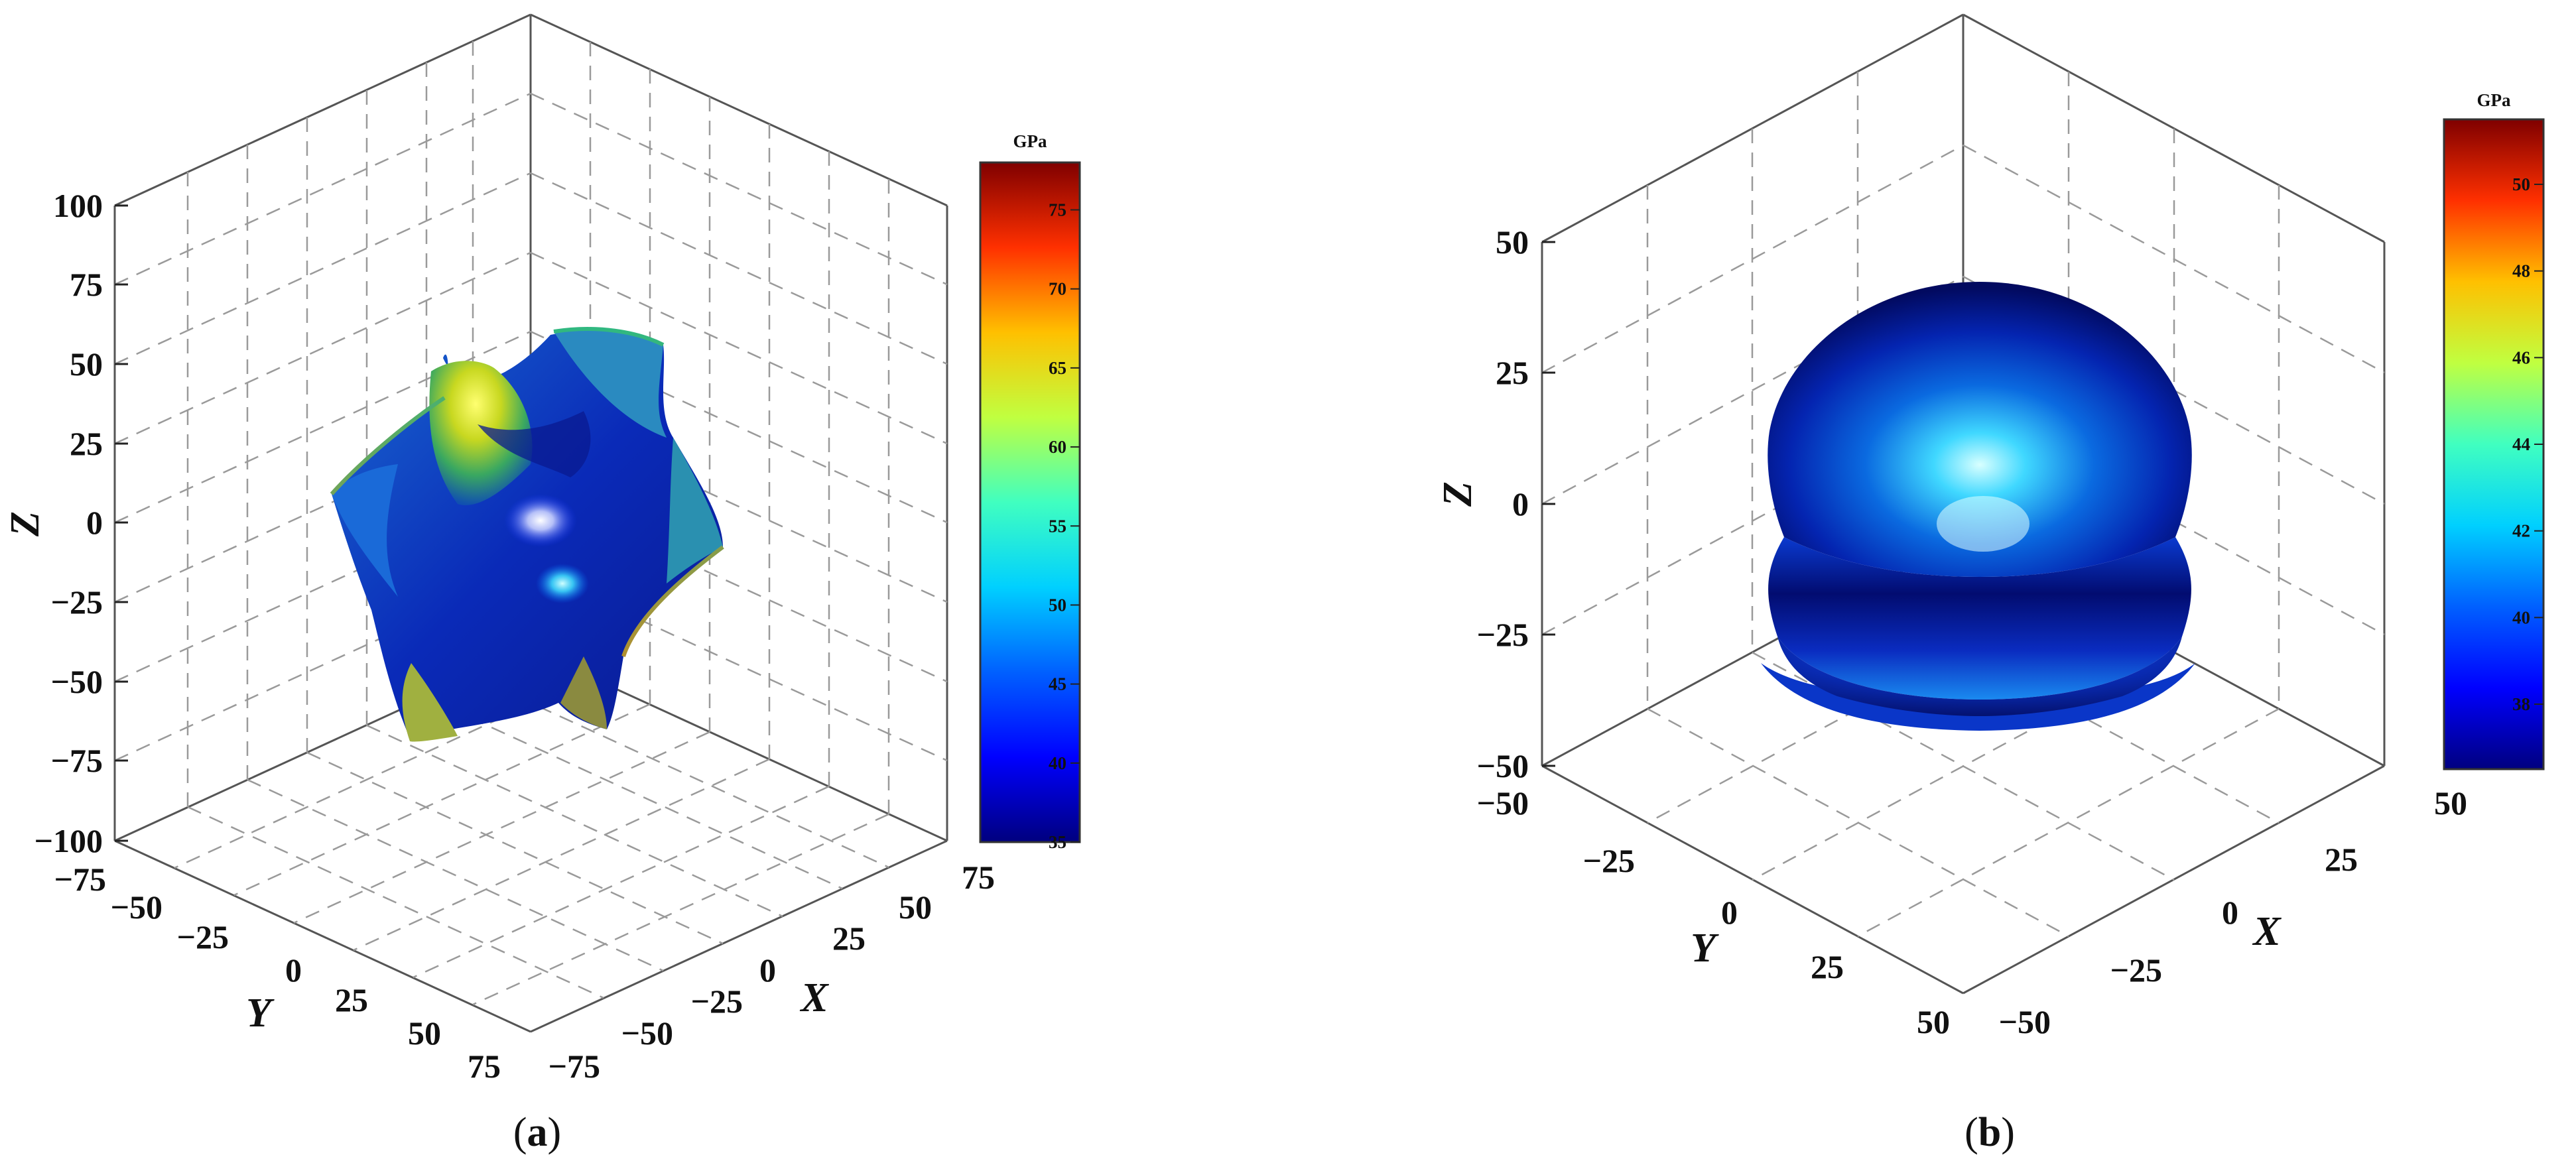 The height and width of the screenshot is (1165, 2576). I want to click on colorbar-tick-label: 75, so click(1058, 210).